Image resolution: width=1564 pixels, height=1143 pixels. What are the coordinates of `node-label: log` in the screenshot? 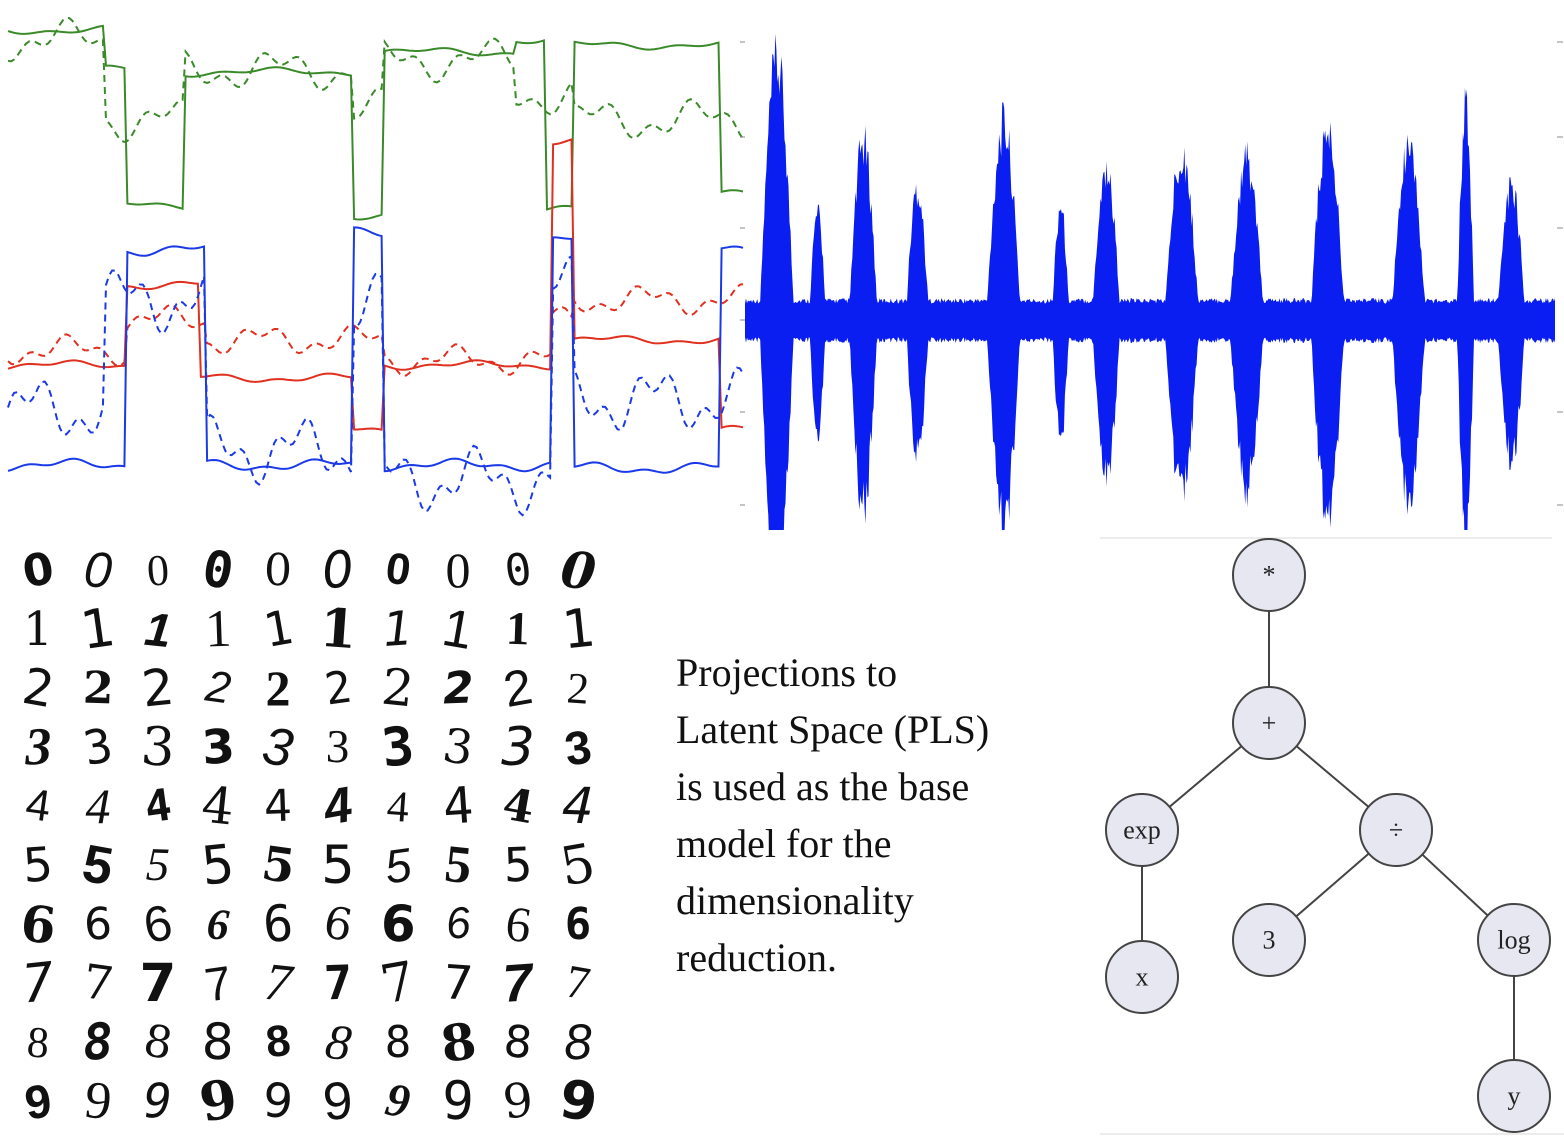 It's located at (1513, 940).